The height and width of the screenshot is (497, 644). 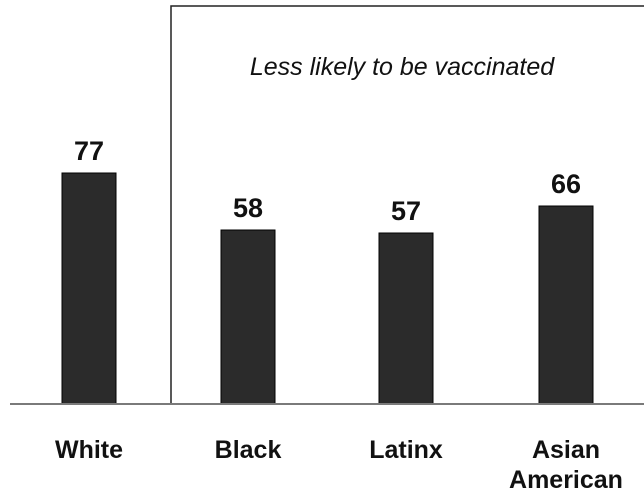 What do you see at coordinates (406, 211) in the screenshot?
I see `bar-value-label-2: 57` at bounding box center [406, 211].